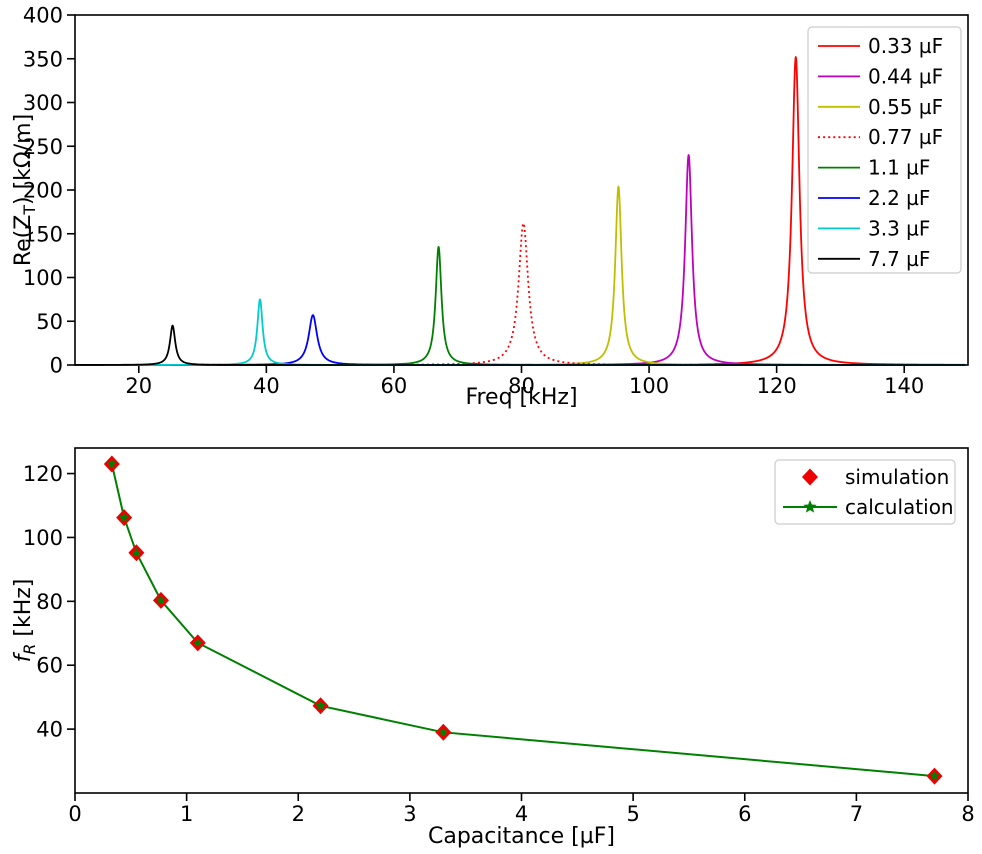 The height and width of the screenshot is (854, 982). I want to click on legend-label: 0.33 µF, so click(905, 46).